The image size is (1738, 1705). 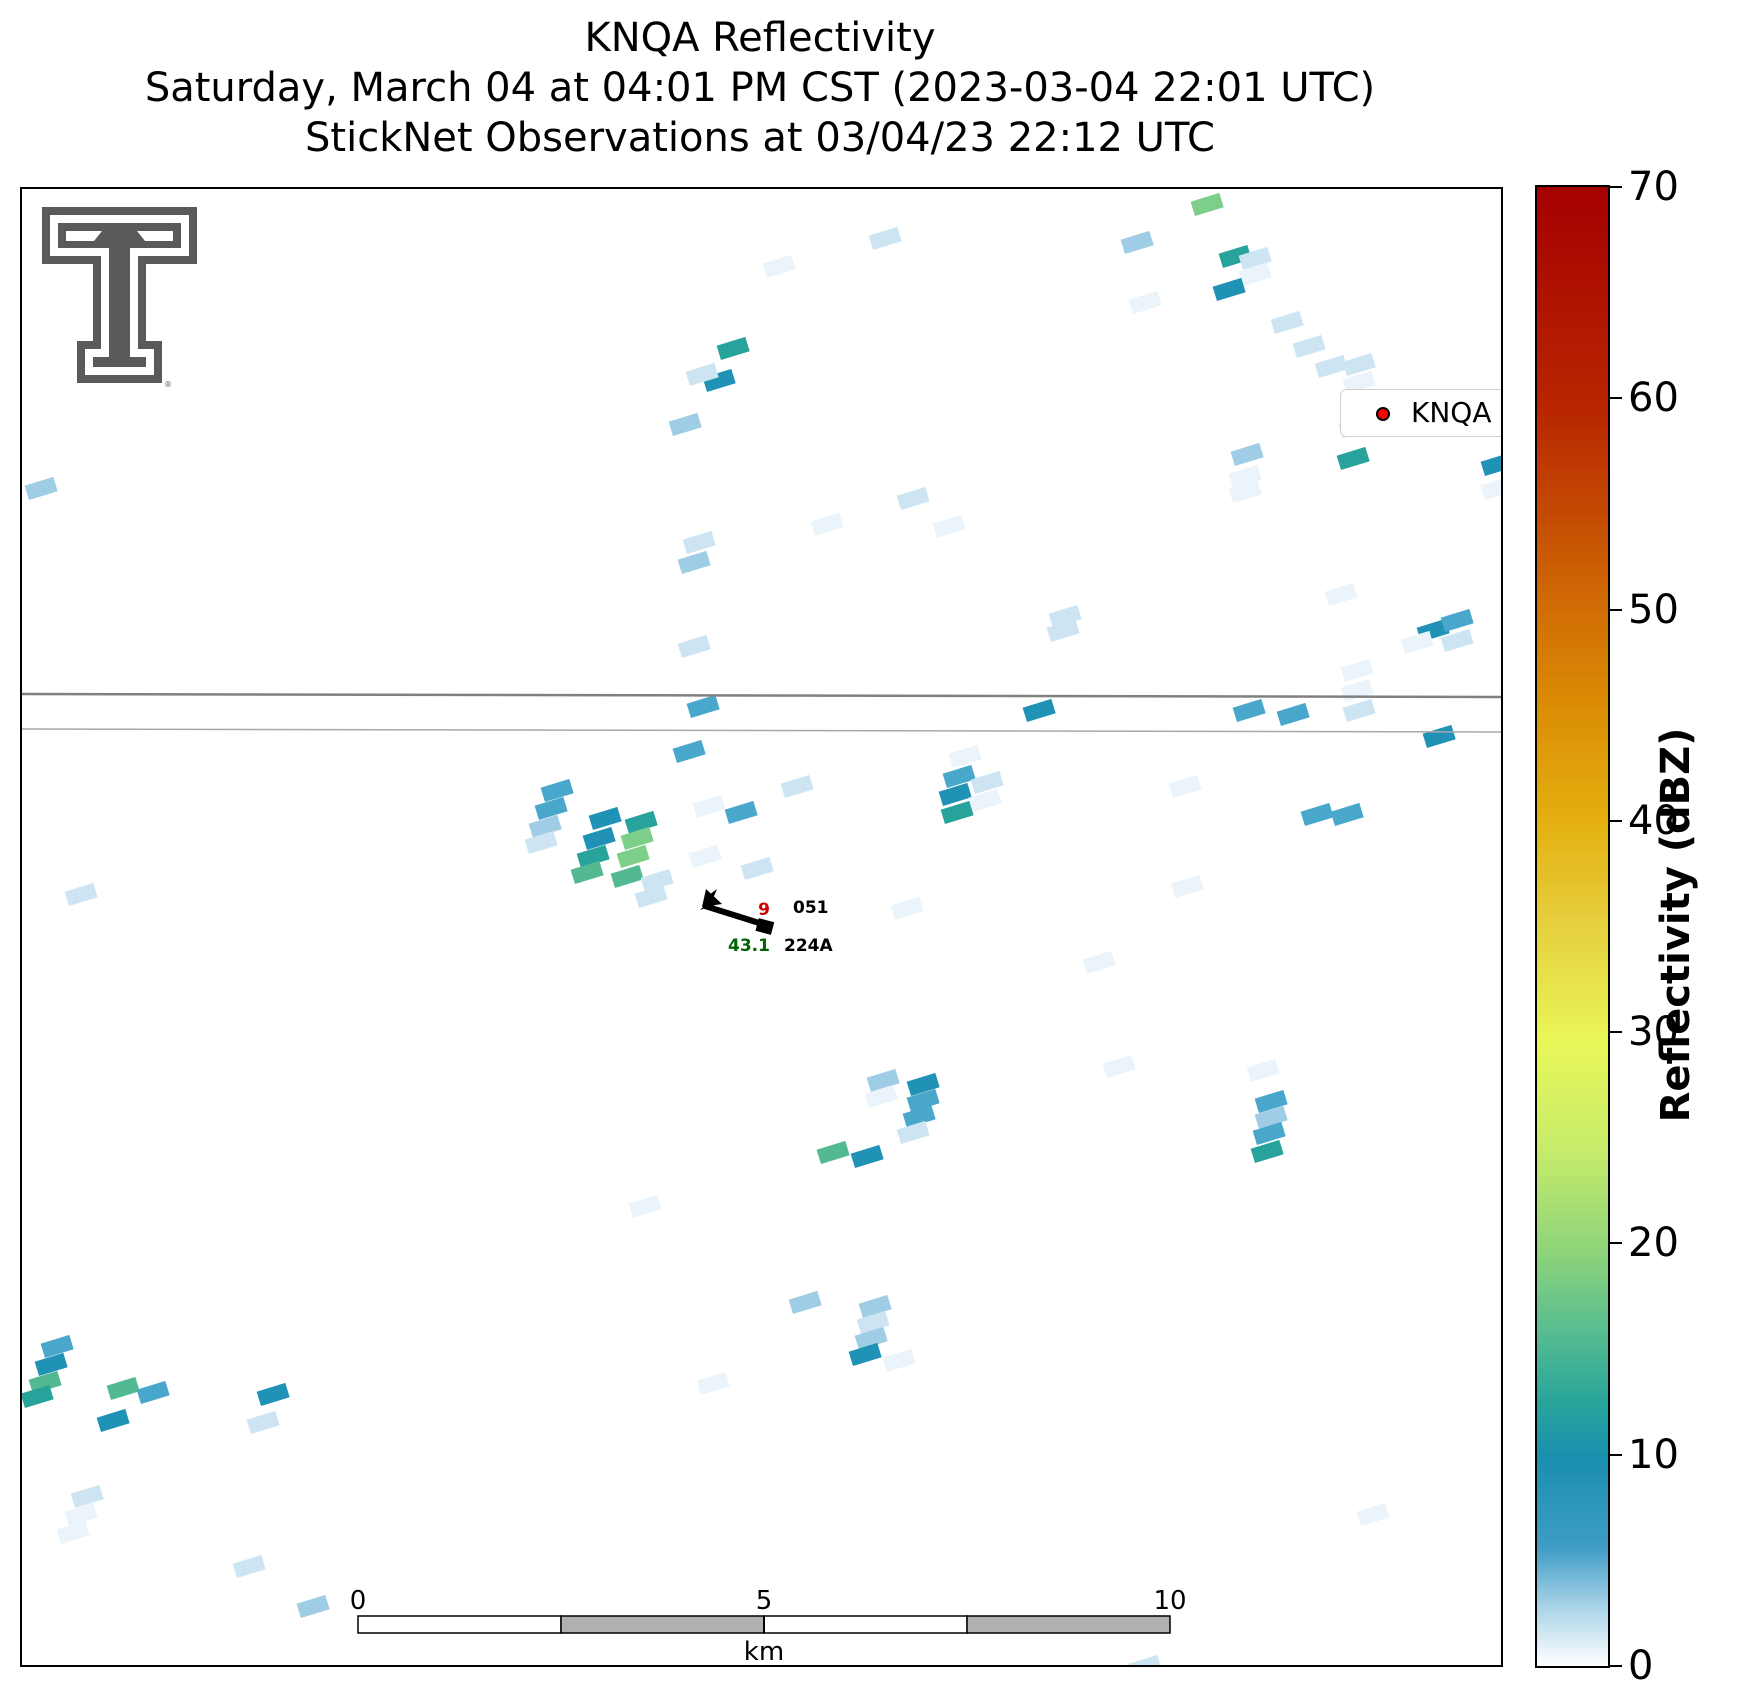 I want to click on colorbar, so click(x=1572, y=926).